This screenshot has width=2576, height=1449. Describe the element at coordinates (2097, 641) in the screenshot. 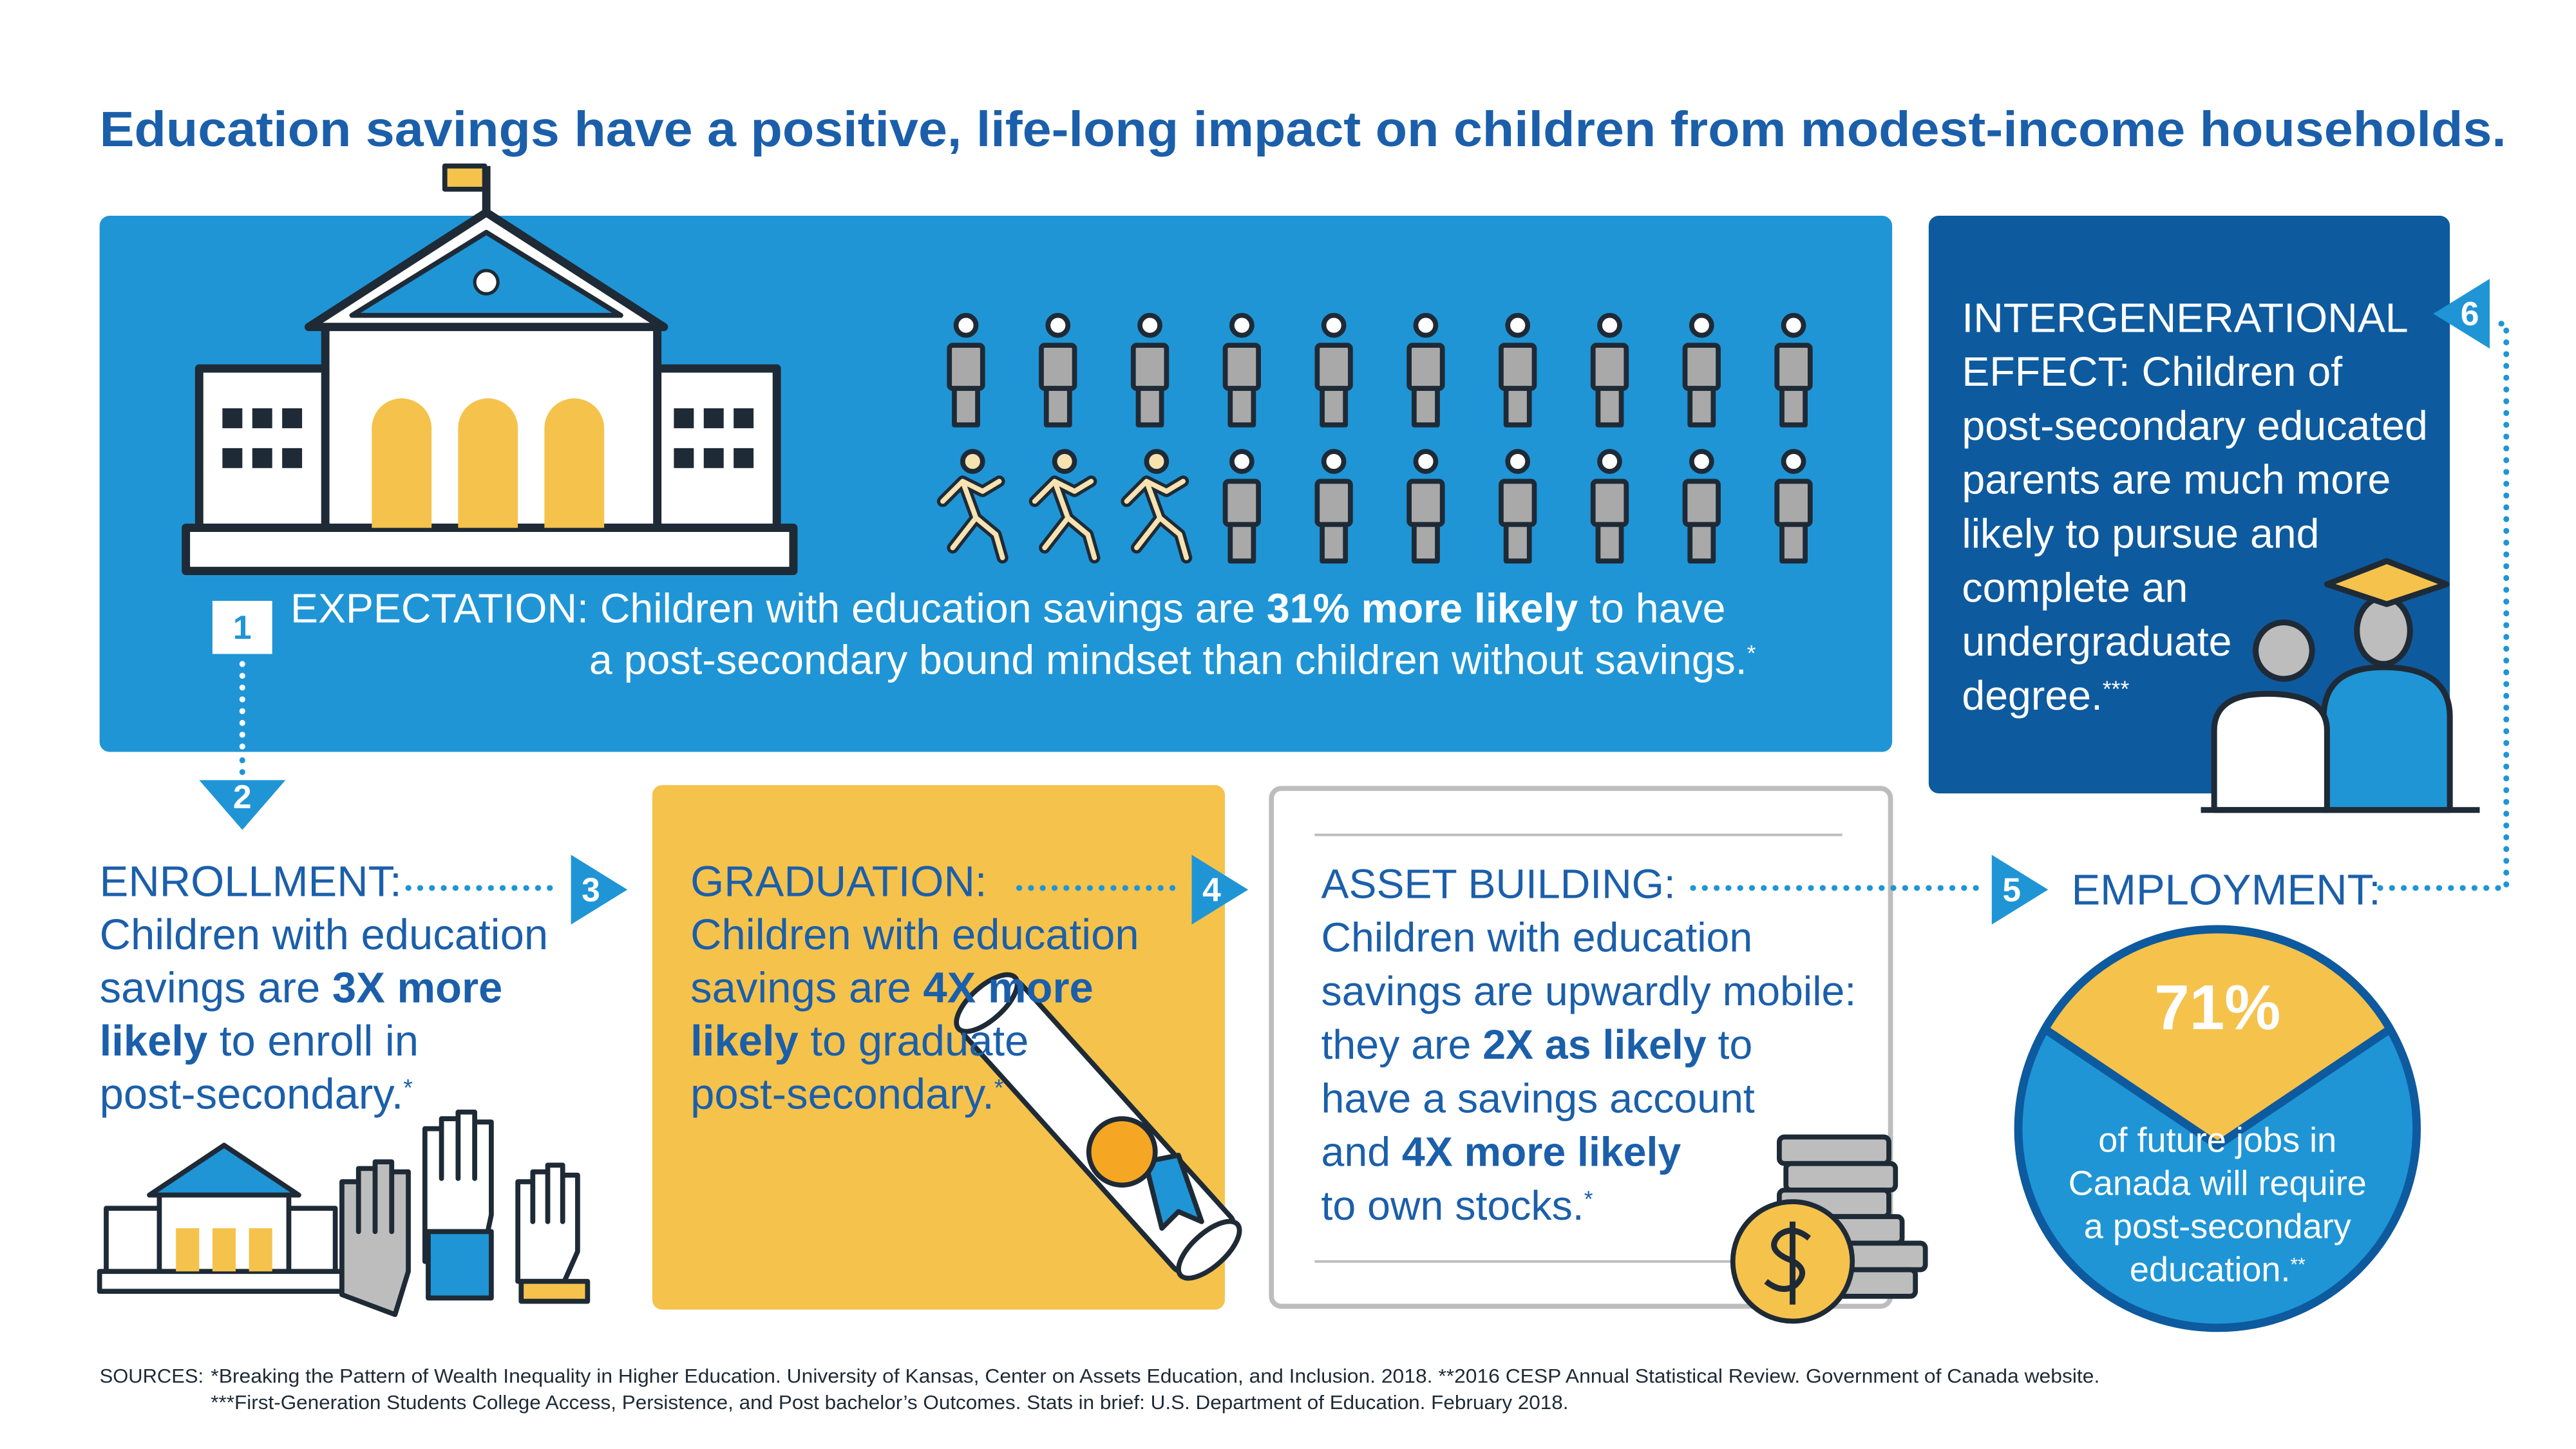

I see `text-run: undergraduate` at that location.